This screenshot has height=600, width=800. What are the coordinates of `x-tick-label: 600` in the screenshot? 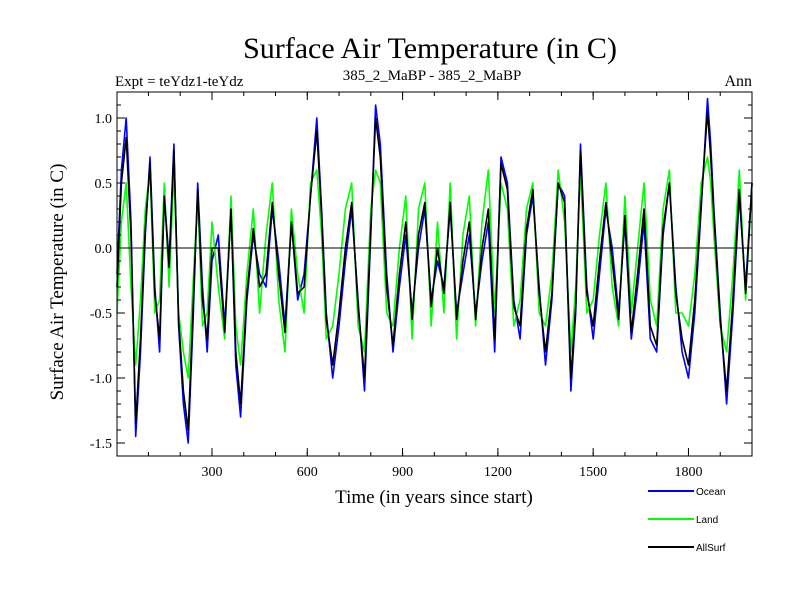 It's located at (307, 472).